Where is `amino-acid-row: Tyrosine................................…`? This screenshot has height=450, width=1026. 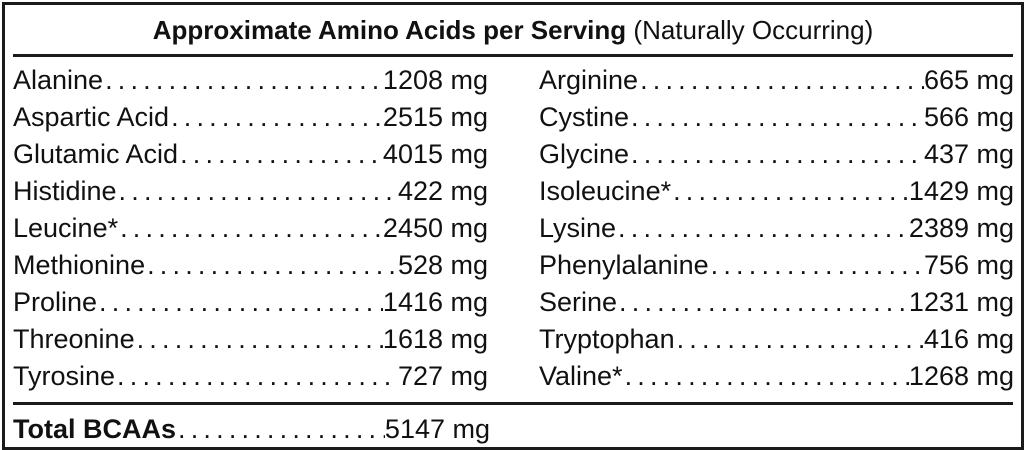
amino-acid-row: Tyrosine................................… is located at coordinates (250, 376).